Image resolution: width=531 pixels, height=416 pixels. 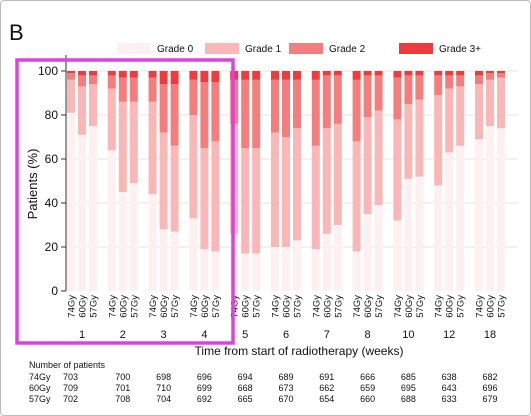 I want to click on y-axis-title: Patients (%), so click(x=32, y=184).